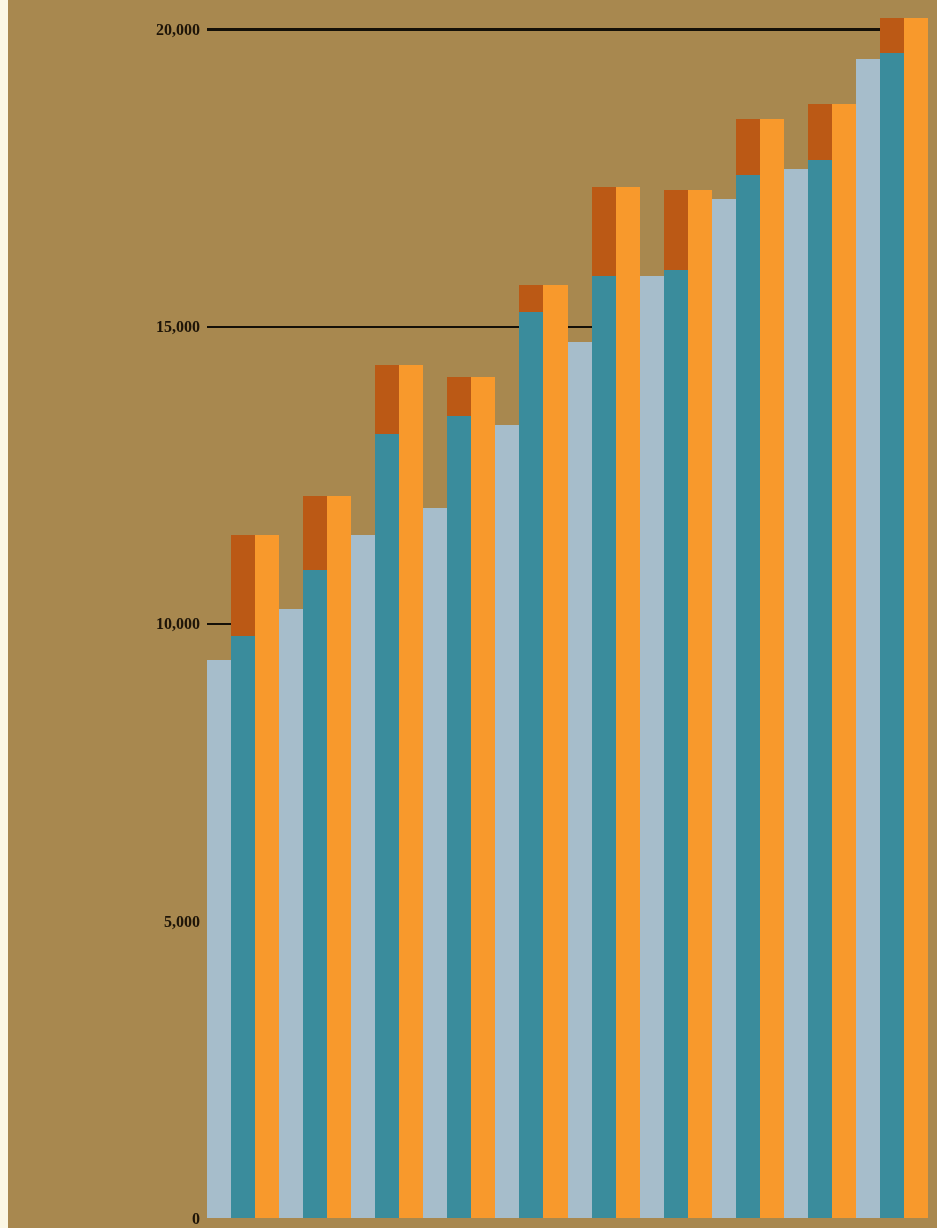  What do you see at coordinates (196, 1218) in the screenshot?
I see `y-tick-label: 0` at bounding box center [196, 1218].